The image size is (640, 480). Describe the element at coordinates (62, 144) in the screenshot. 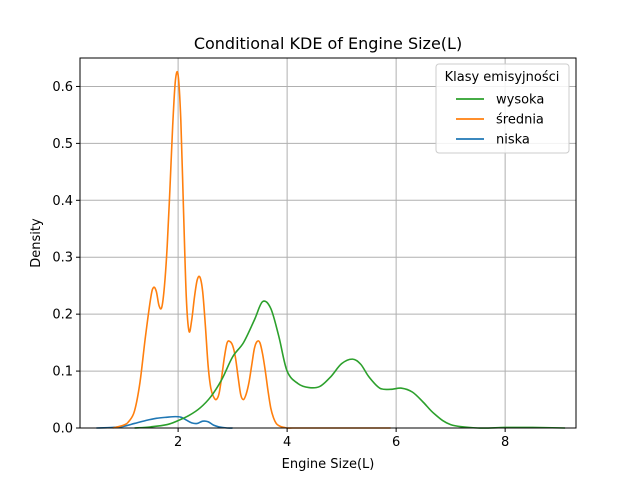

I see `y-tick-label: 0.5` at that location.